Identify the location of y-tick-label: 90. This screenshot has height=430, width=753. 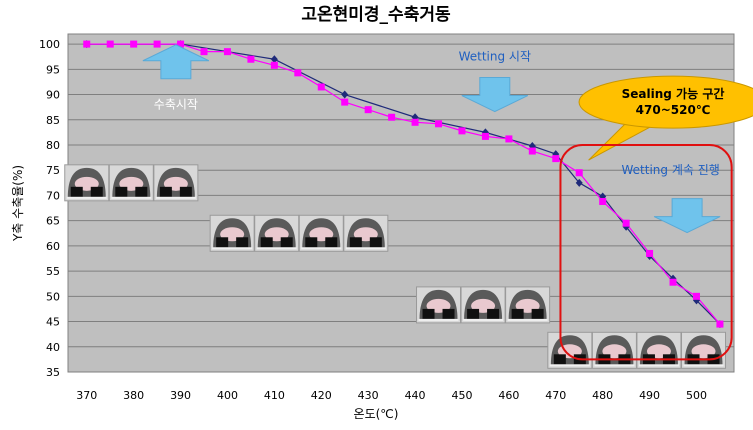
(53, 95).